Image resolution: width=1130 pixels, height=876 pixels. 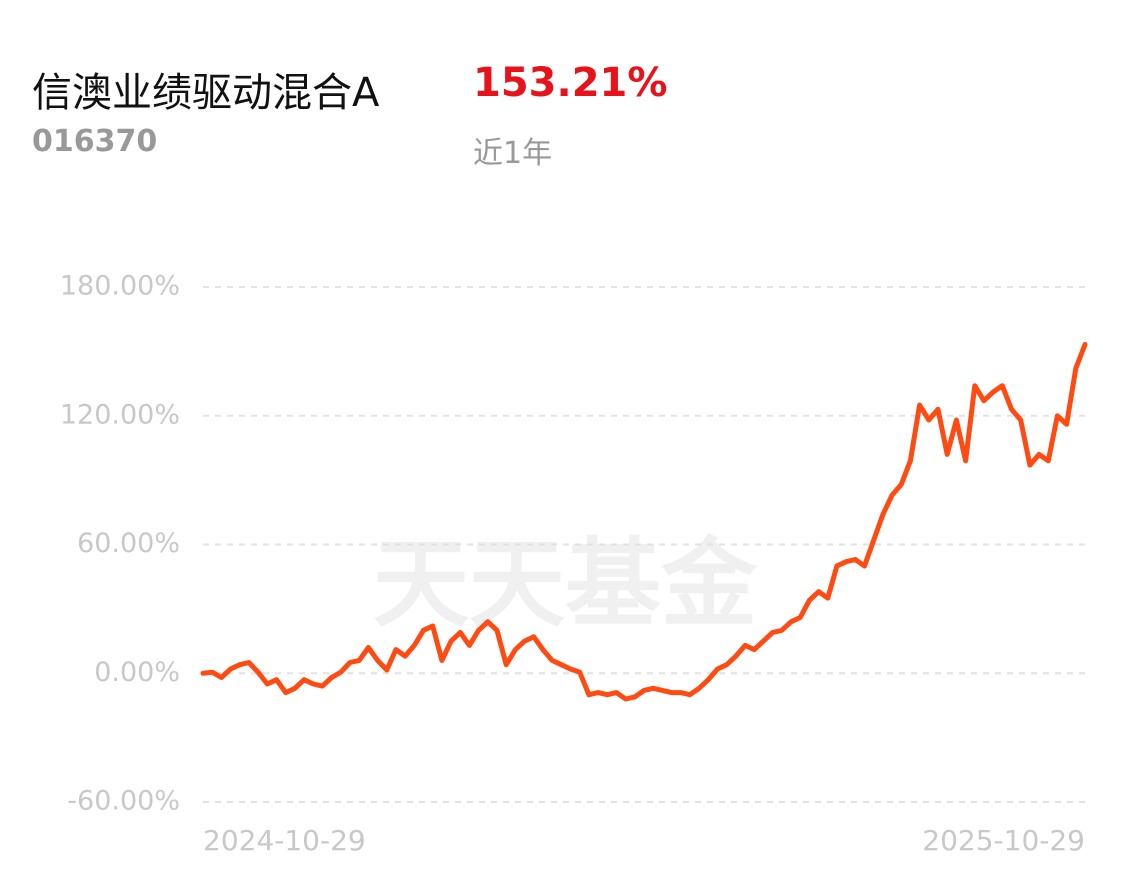 I want to click on x-start-label: 2024-10-29, so click(x=284, y=840).